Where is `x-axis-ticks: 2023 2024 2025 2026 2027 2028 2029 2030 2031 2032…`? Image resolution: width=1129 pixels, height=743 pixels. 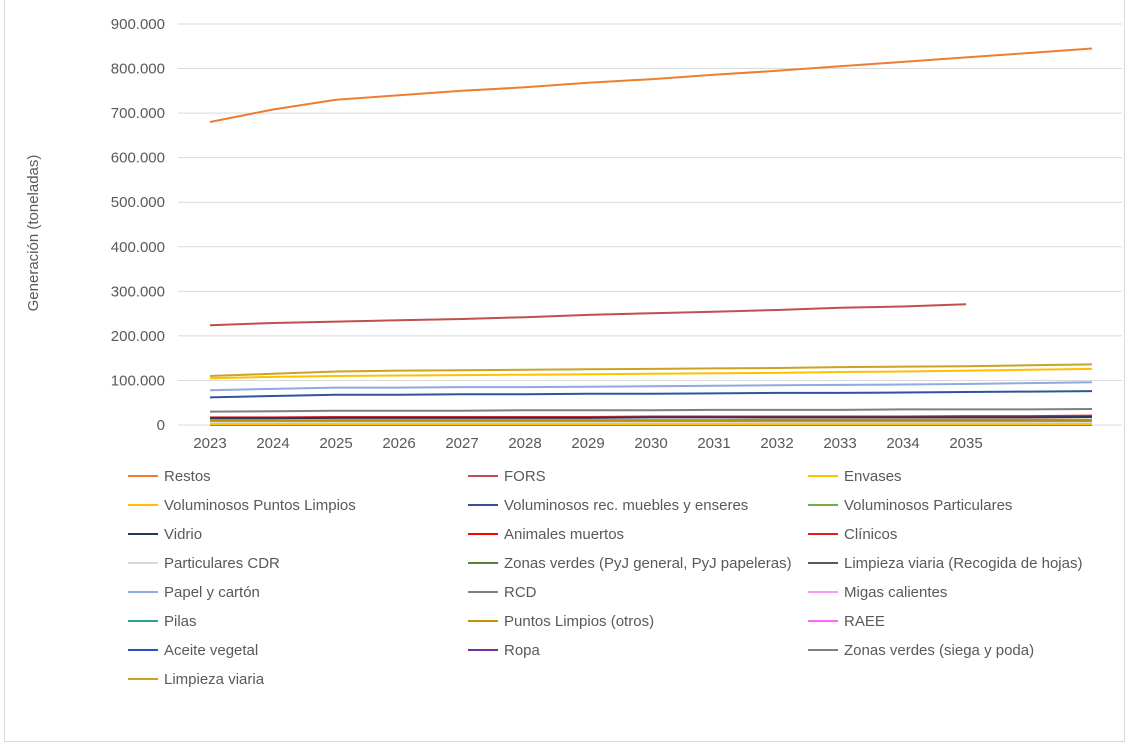
x-axis-ticks: 2023 2024 2025 2026 2027 2028 2029 2030 2031 2032… is located at coordinates (587, 443).